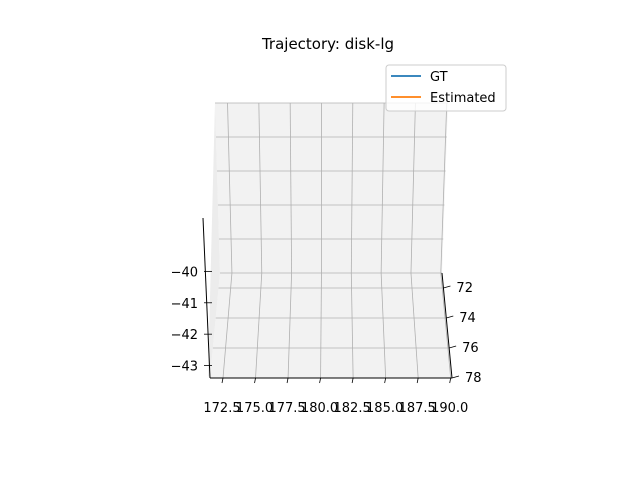 The width and height of the screenshot is (640, 480). Describe the element at coordinates (446, 88) in the screenshot. I see `legend: GT Estimated` at that location.